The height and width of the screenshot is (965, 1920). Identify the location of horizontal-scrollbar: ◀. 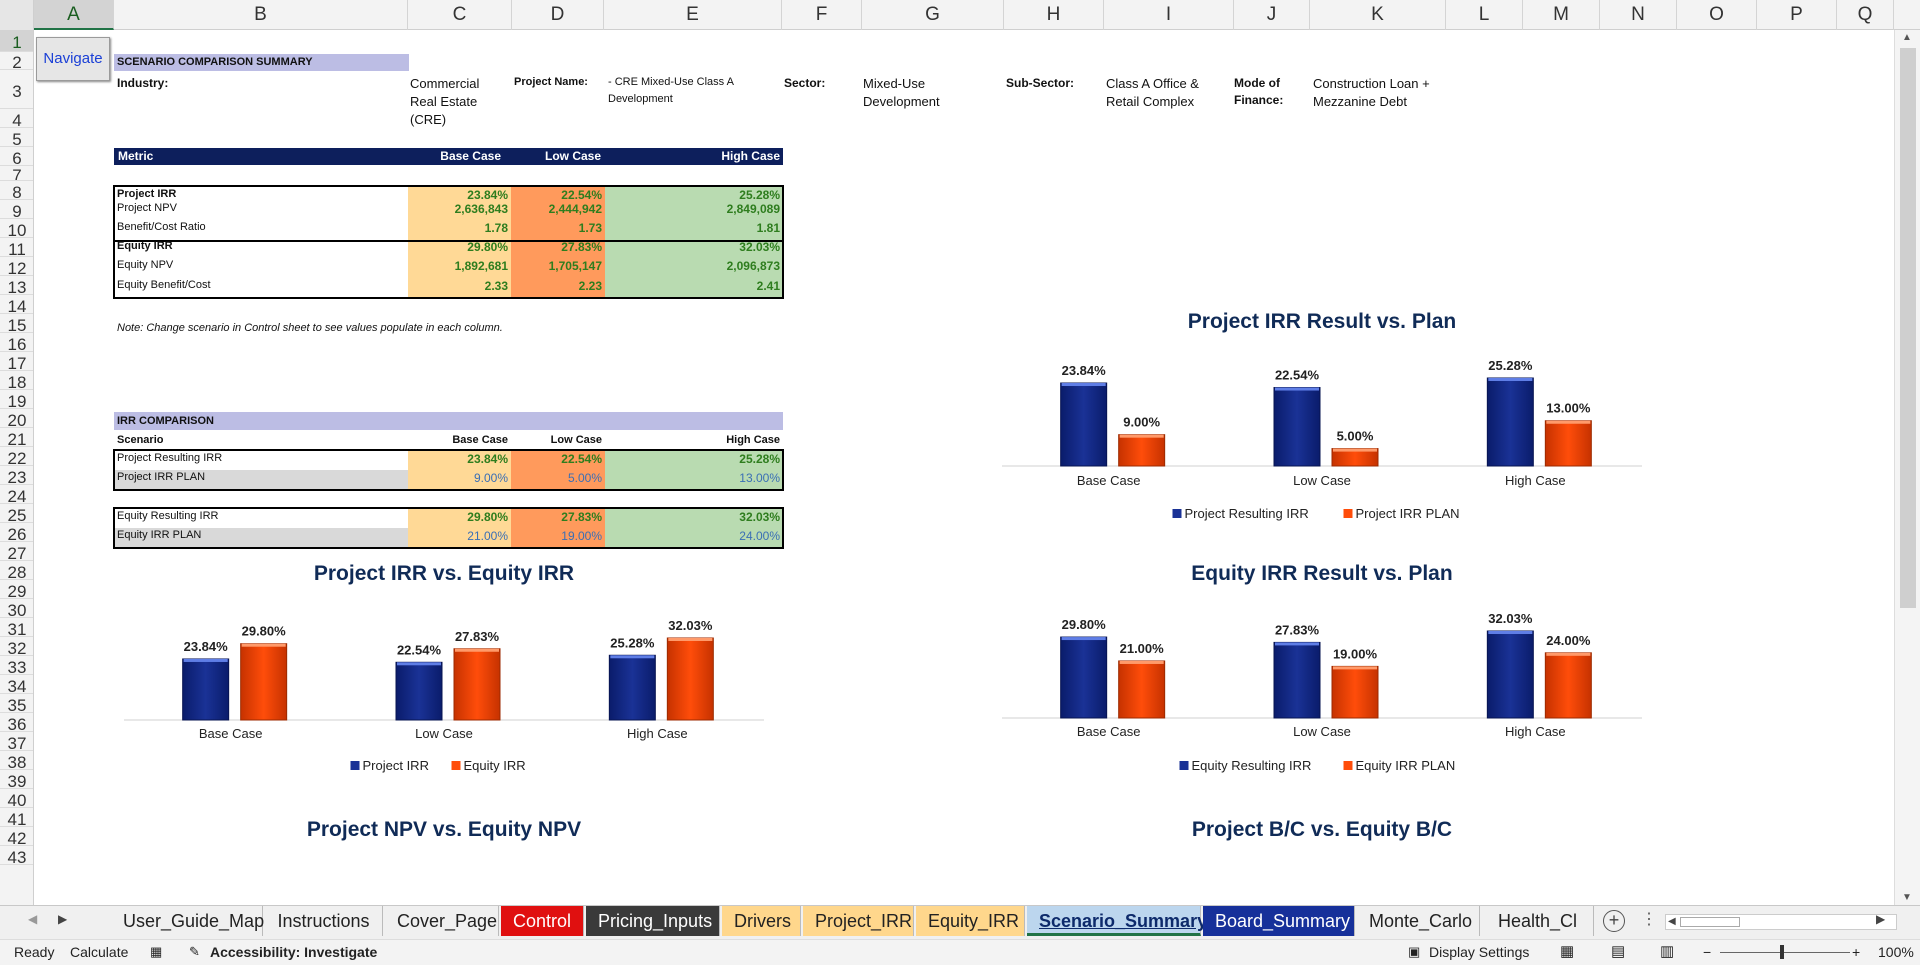
(1781, 922).